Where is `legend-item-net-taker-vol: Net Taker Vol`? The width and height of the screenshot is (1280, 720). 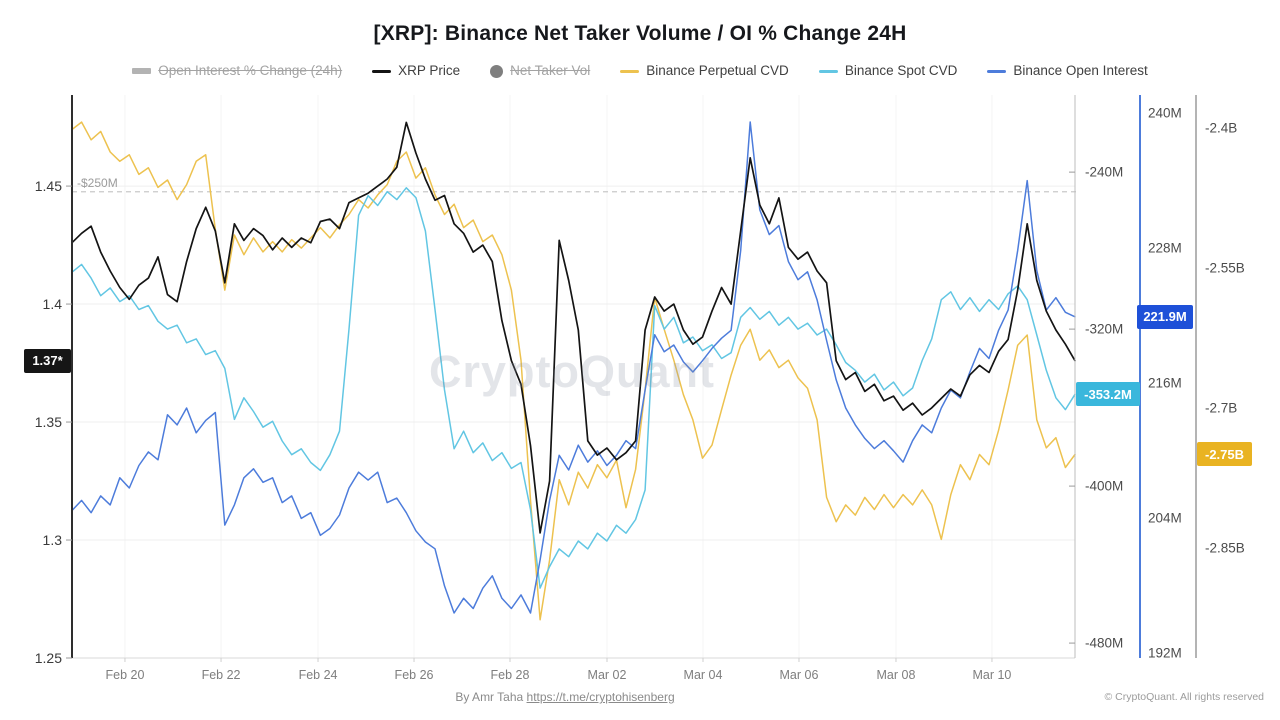
legend-item-net-taker-vol: Net Taker Vol is located at coordinates (540, 71).